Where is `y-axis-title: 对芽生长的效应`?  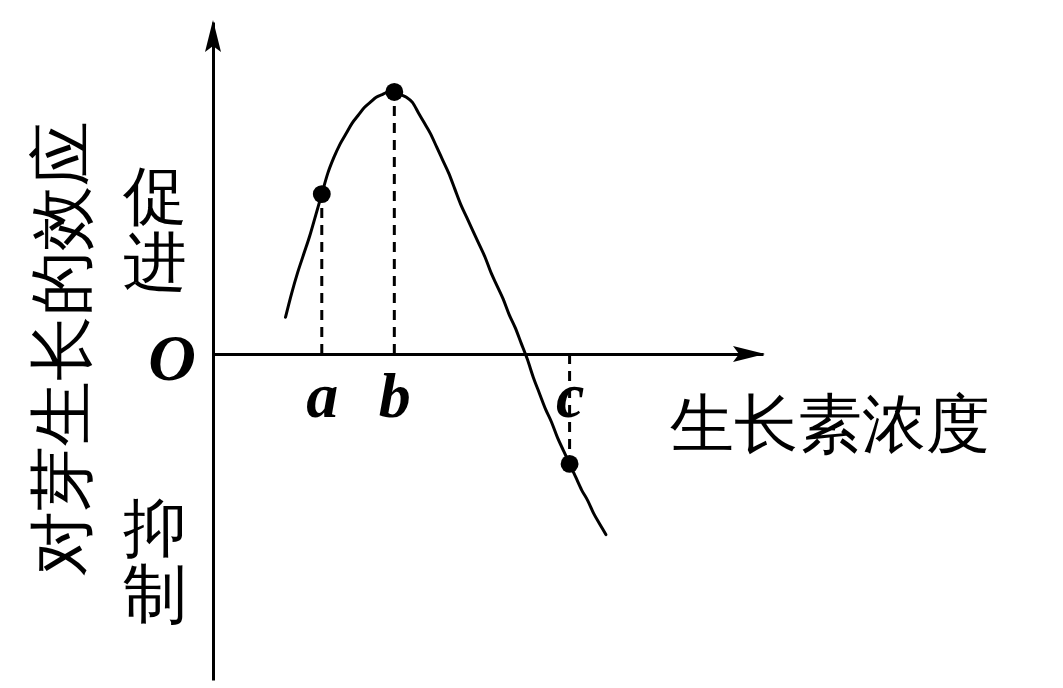 y-axis-title: 对芽生长的效应 is located at coordinates (61, 348).